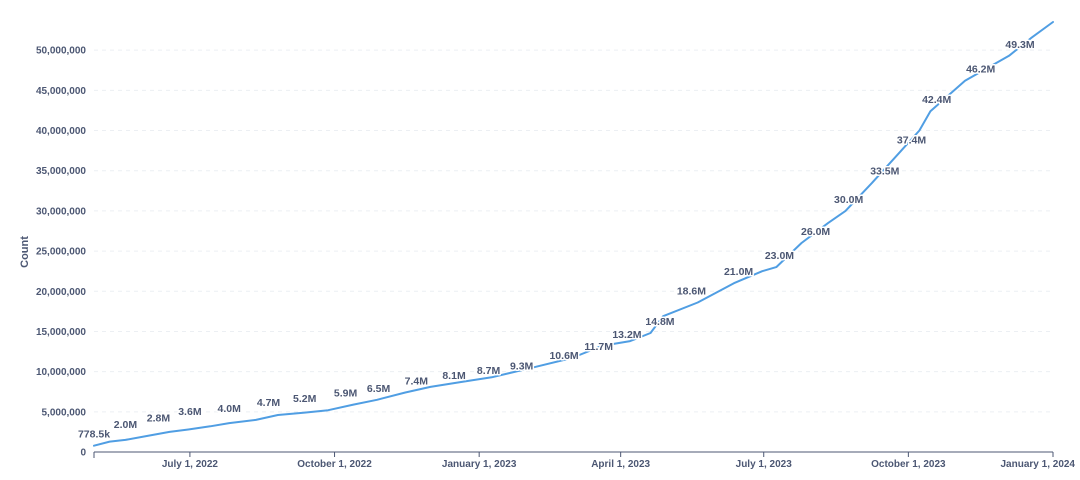 The height and width of the screenshot is (480, 1080). What do you see at coordinates (1019, 45) in the screenshot?
I see `data-label: 49.3M` at bounding box center [1019, 45].